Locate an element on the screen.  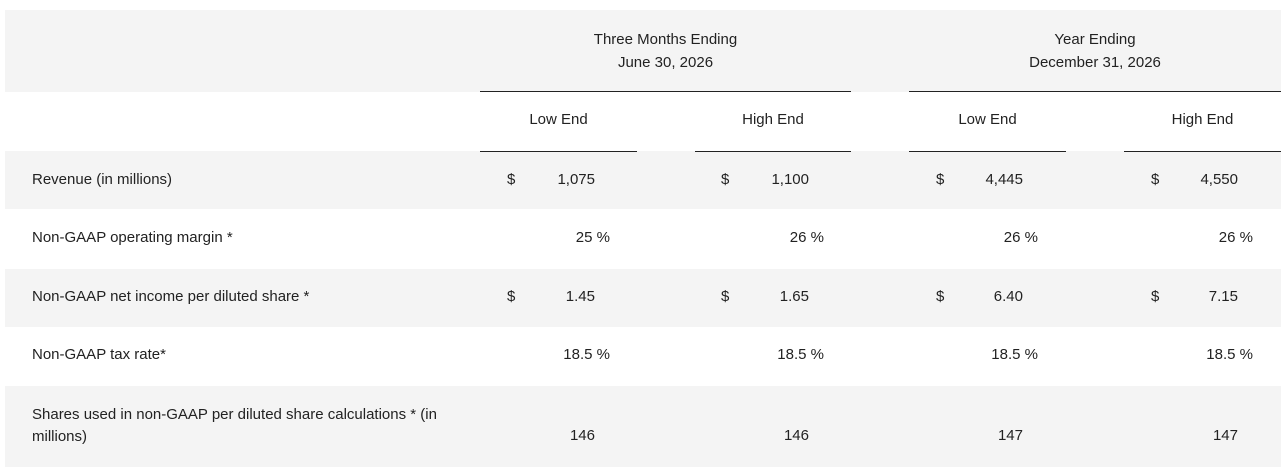
period-header-year: Year Ending December 31, 2026 is located at coordinates (1095, 51).